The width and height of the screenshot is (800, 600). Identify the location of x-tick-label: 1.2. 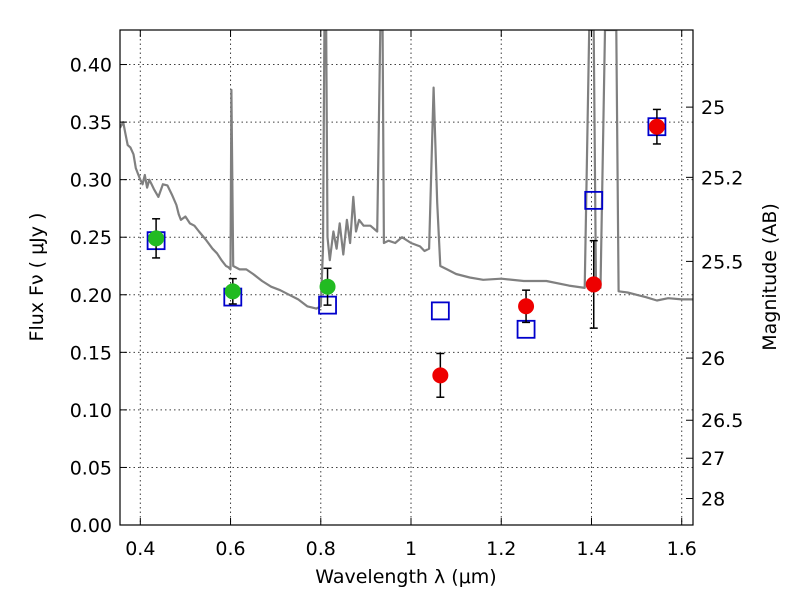
(501, 549).